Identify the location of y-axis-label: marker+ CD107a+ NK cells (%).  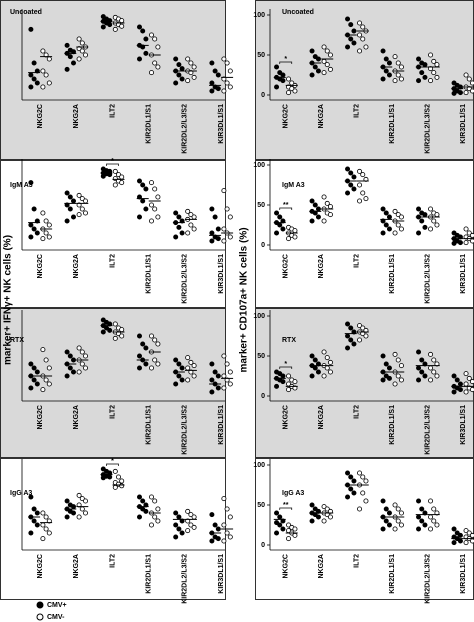
(244, 299).